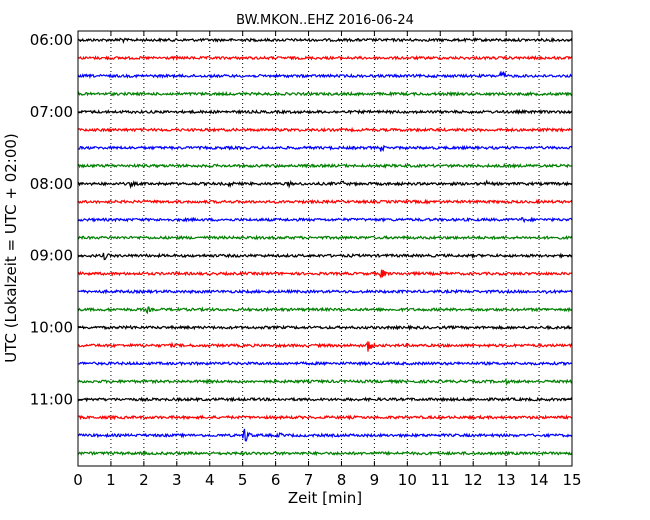 The width and height of the screenshot is (650, 520). What do you see at coordinates (111, 480) in the screenshot?
I see `x-tick-label: 1` at bounding box center [111, 480].